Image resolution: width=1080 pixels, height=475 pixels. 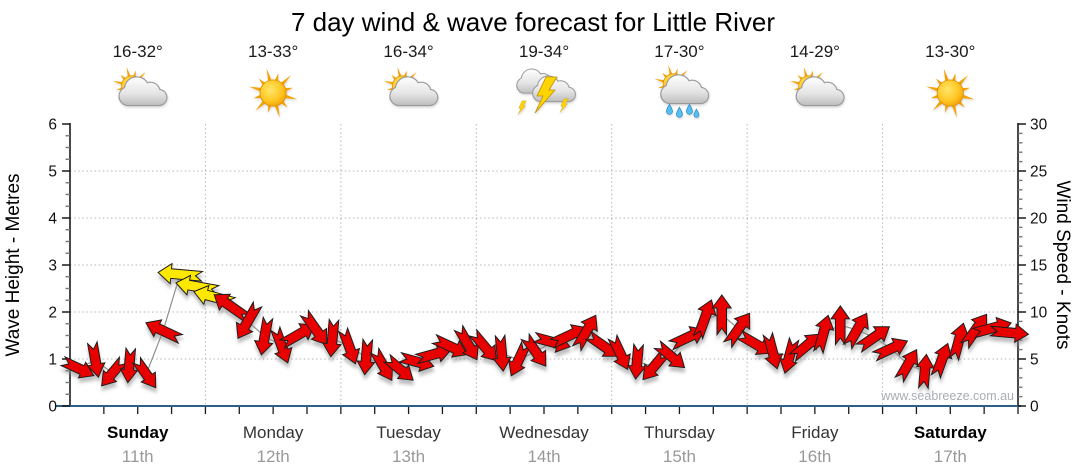 What do you see at coordinates (544, 432) in the screenshot?
I see `day-name: Wednesday` at bounding box center [544, 432].